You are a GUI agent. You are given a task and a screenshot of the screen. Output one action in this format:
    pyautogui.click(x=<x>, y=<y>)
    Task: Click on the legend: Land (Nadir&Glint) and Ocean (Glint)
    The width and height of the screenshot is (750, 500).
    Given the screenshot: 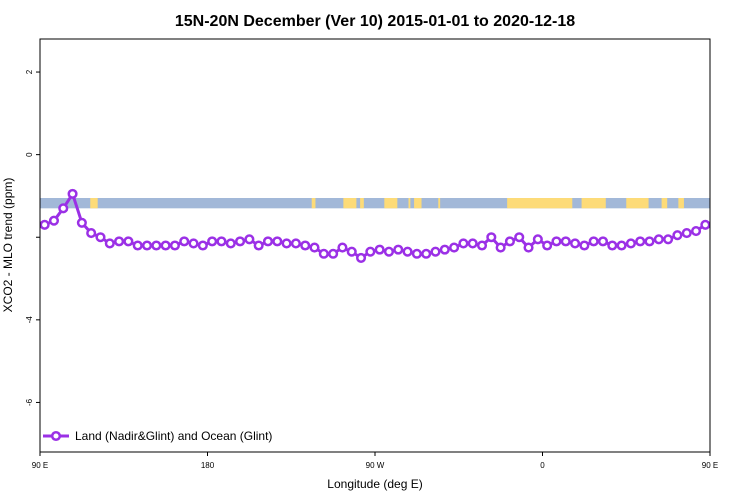 What is the action you would take?
    pyautogui.click(x=157, y=436)
    